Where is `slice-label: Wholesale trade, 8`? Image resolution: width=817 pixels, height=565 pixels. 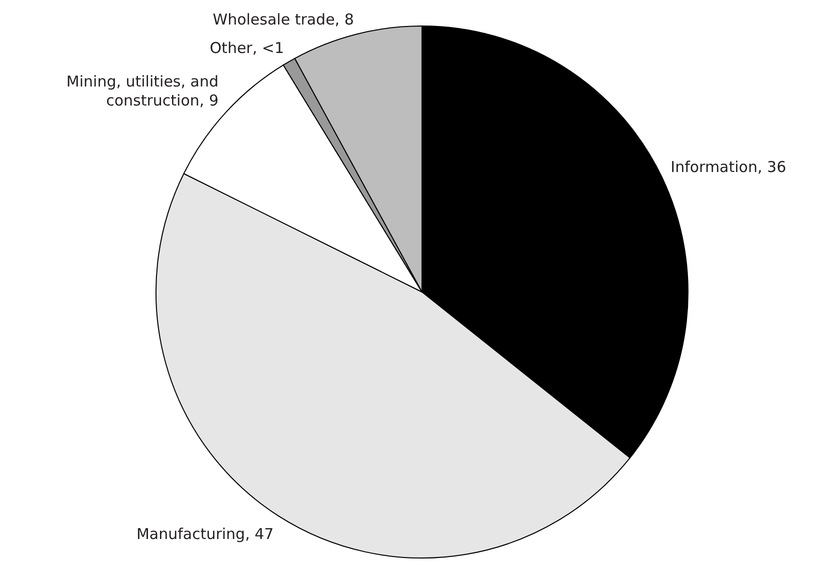
slice-label: Wholesale trade, 8 is located at coordinates (283, 19).